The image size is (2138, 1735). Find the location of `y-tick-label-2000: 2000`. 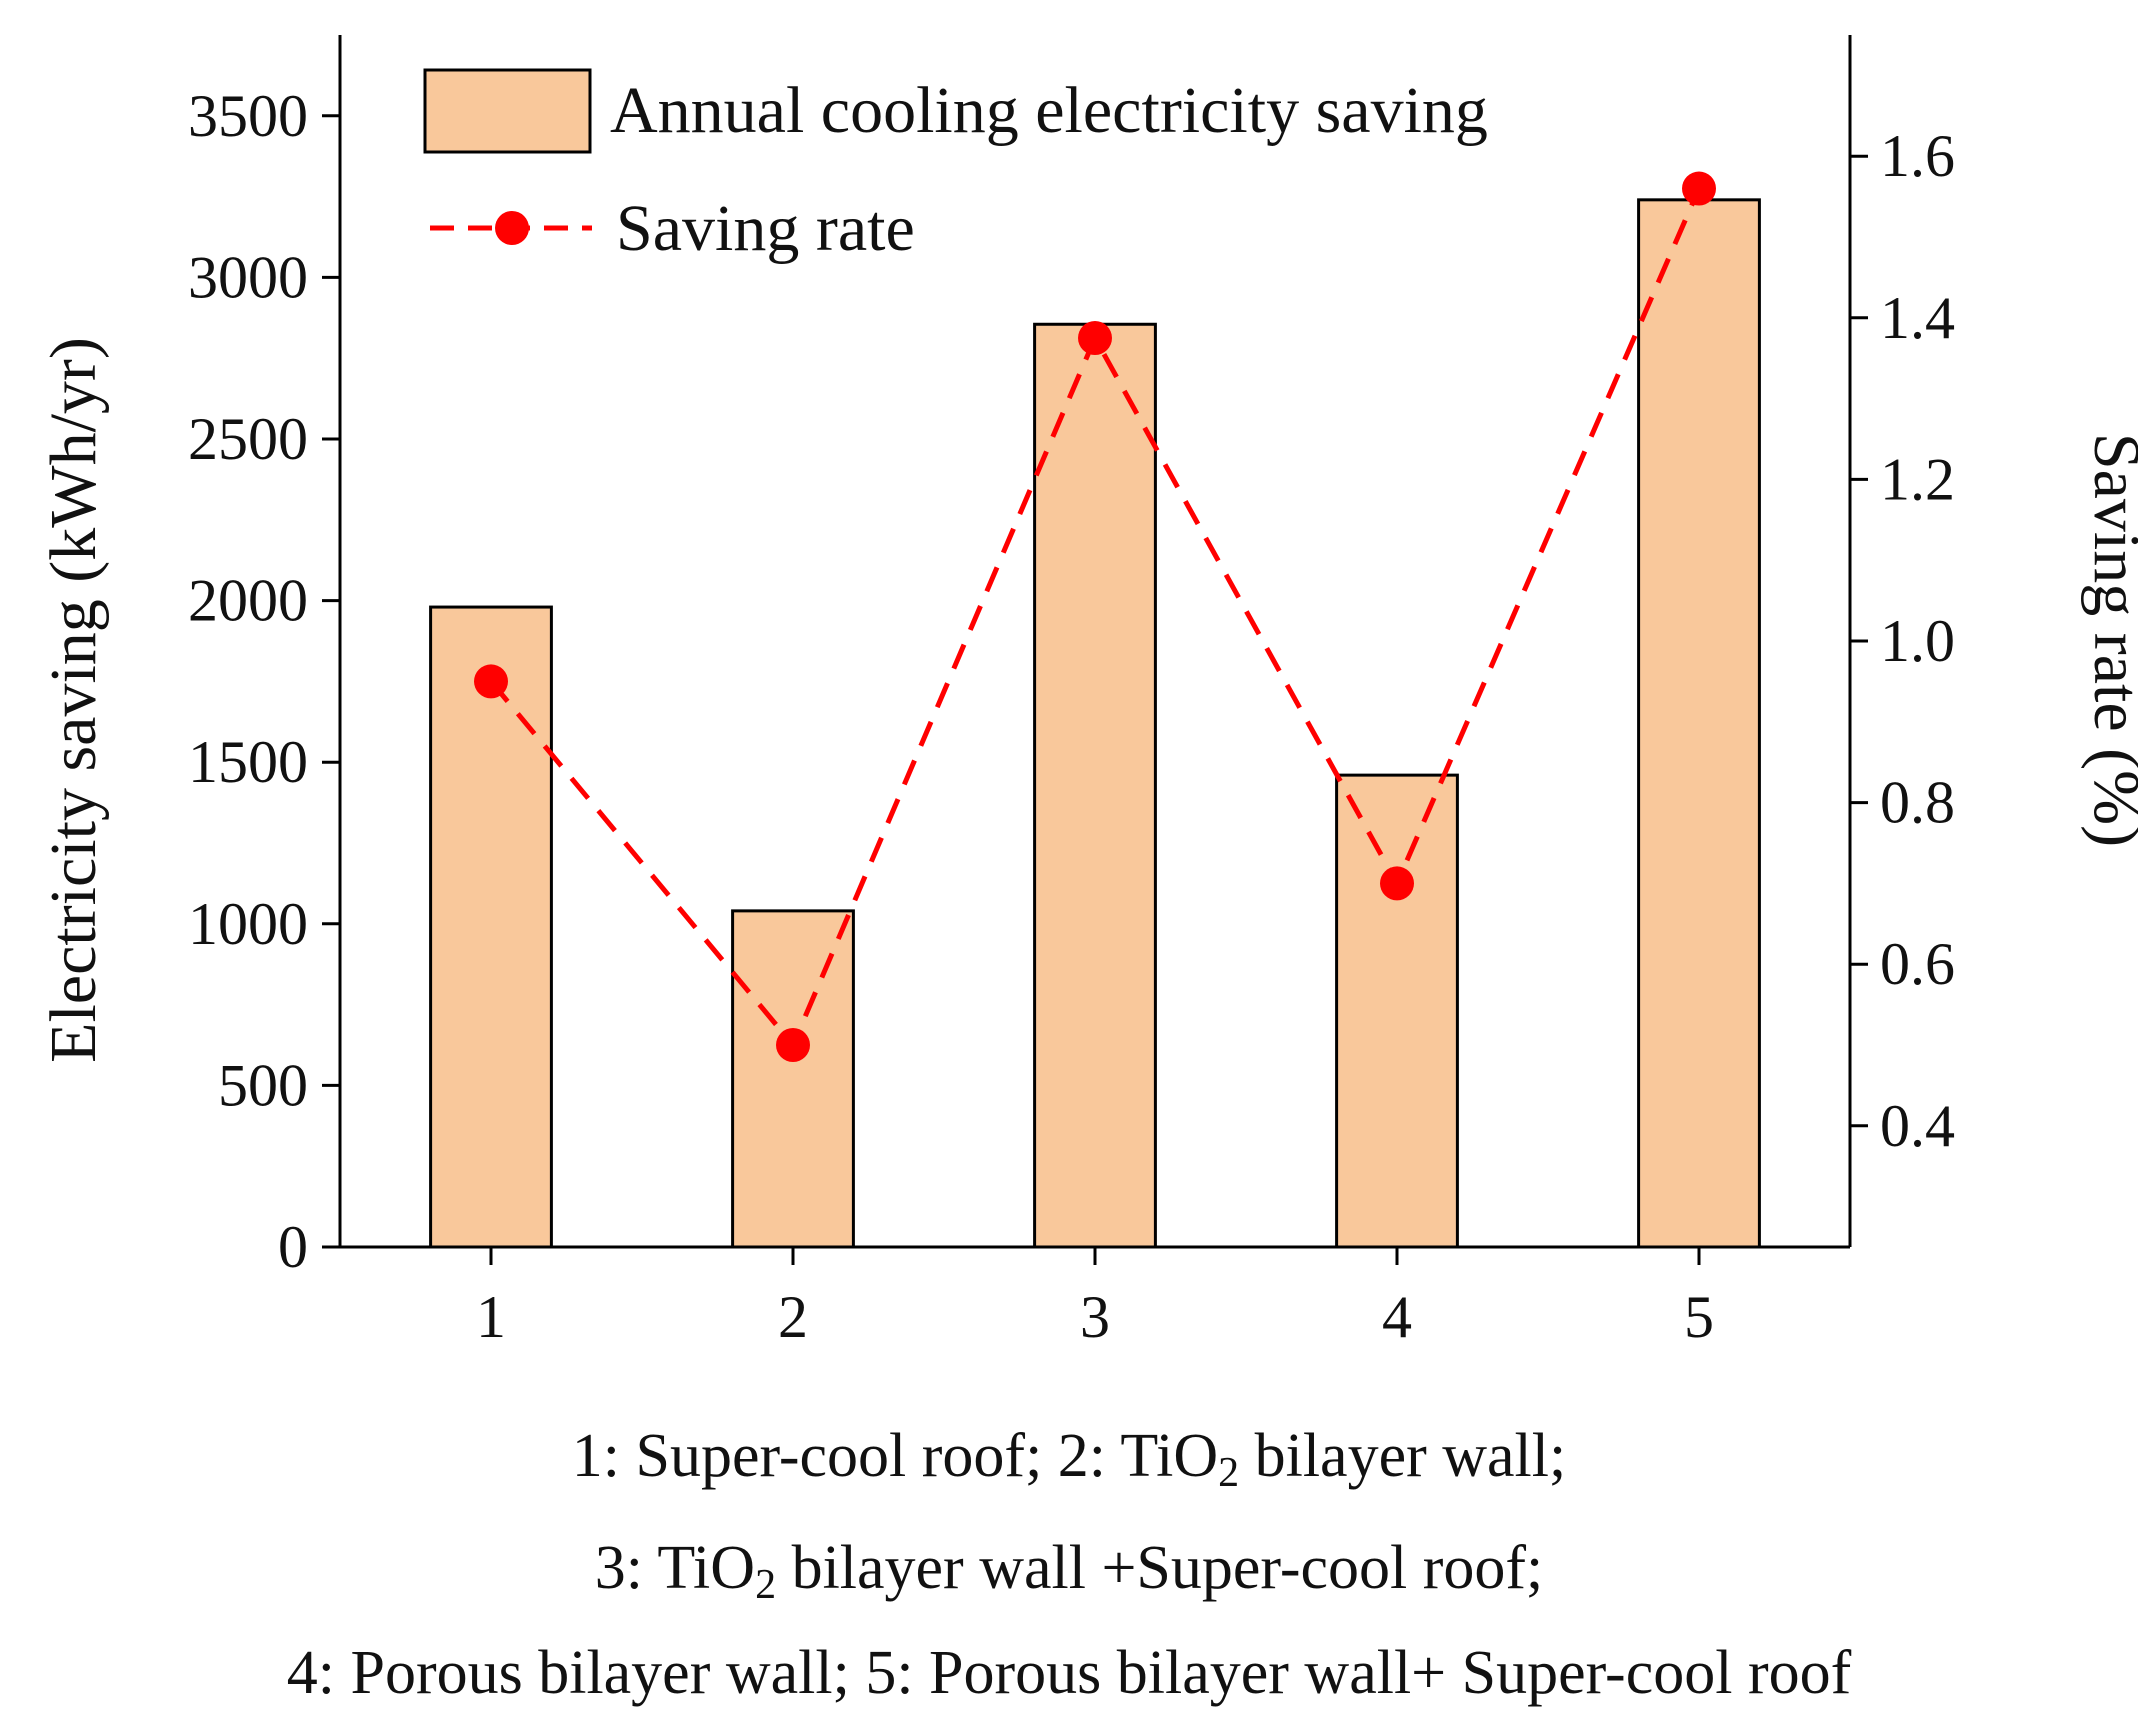

y-tick-label-2000: 2000 is located at coordinates (248, 601).